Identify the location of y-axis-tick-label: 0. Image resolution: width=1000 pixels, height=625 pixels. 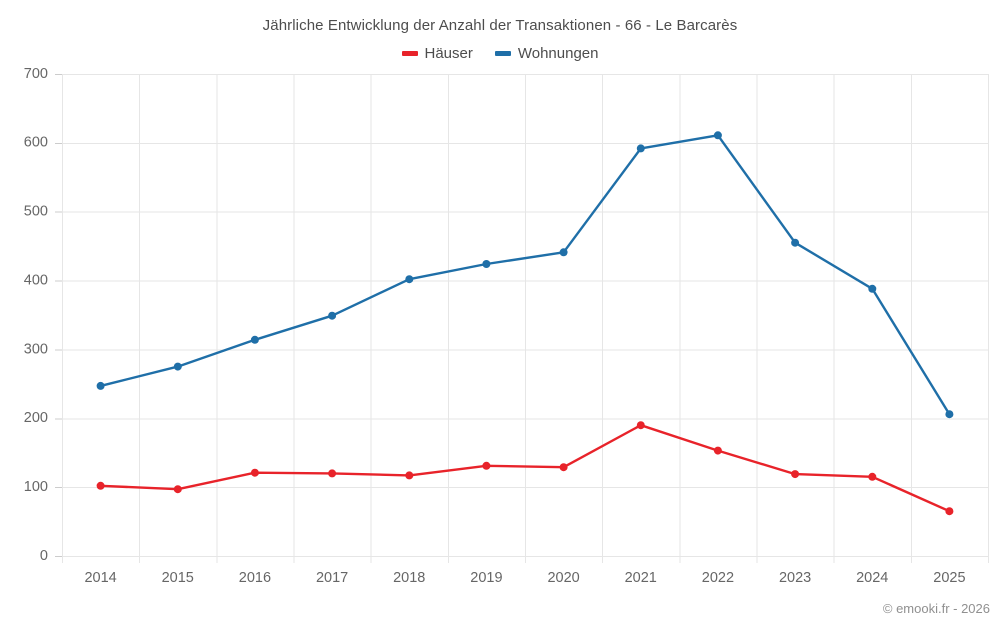
(44, 556).